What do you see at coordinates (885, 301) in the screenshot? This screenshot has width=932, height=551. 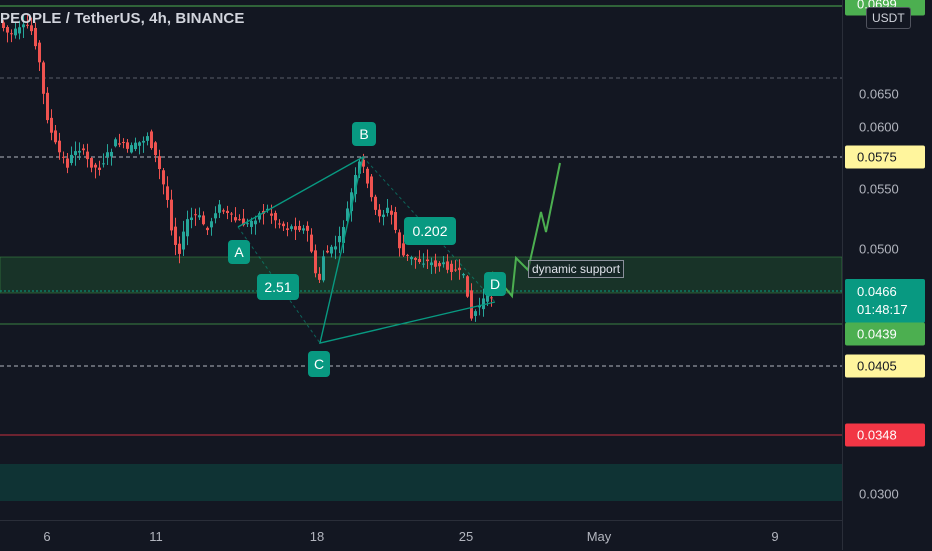 I see `current-price-tag: 0.0466 01:48:17` at bounding box center [885, 301].